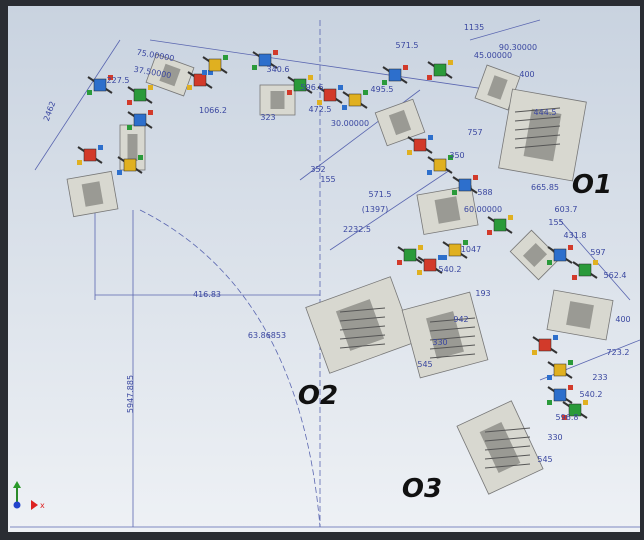  What do you see at coordinates (518, 47) in the screenshot?
I see `dimension-label: 90.30000` at bounding box center [518, 47].